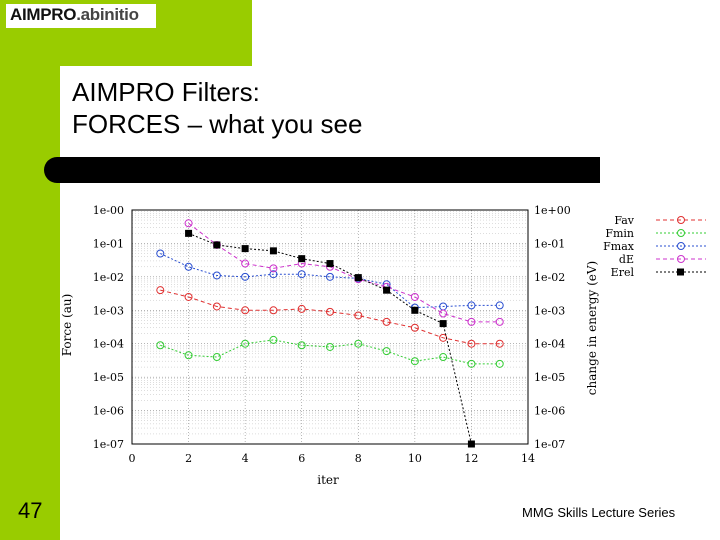 The width and height of the screenshot is (720, 540). I want to click on x-tick-label: 12, so click(471, 458).